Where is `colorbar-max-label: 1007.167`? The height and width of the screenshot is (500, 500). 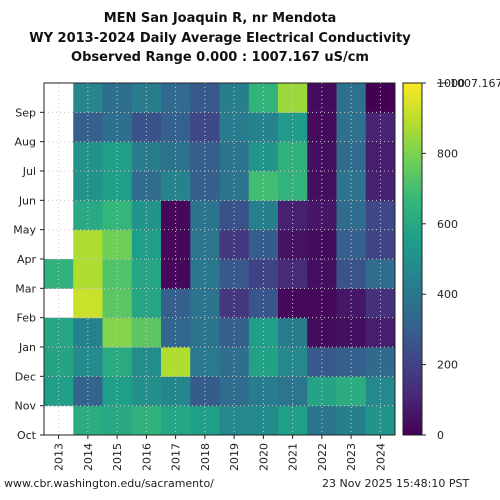
colorbar-max-label: 1007.167 is located at coordinates (475, 83).